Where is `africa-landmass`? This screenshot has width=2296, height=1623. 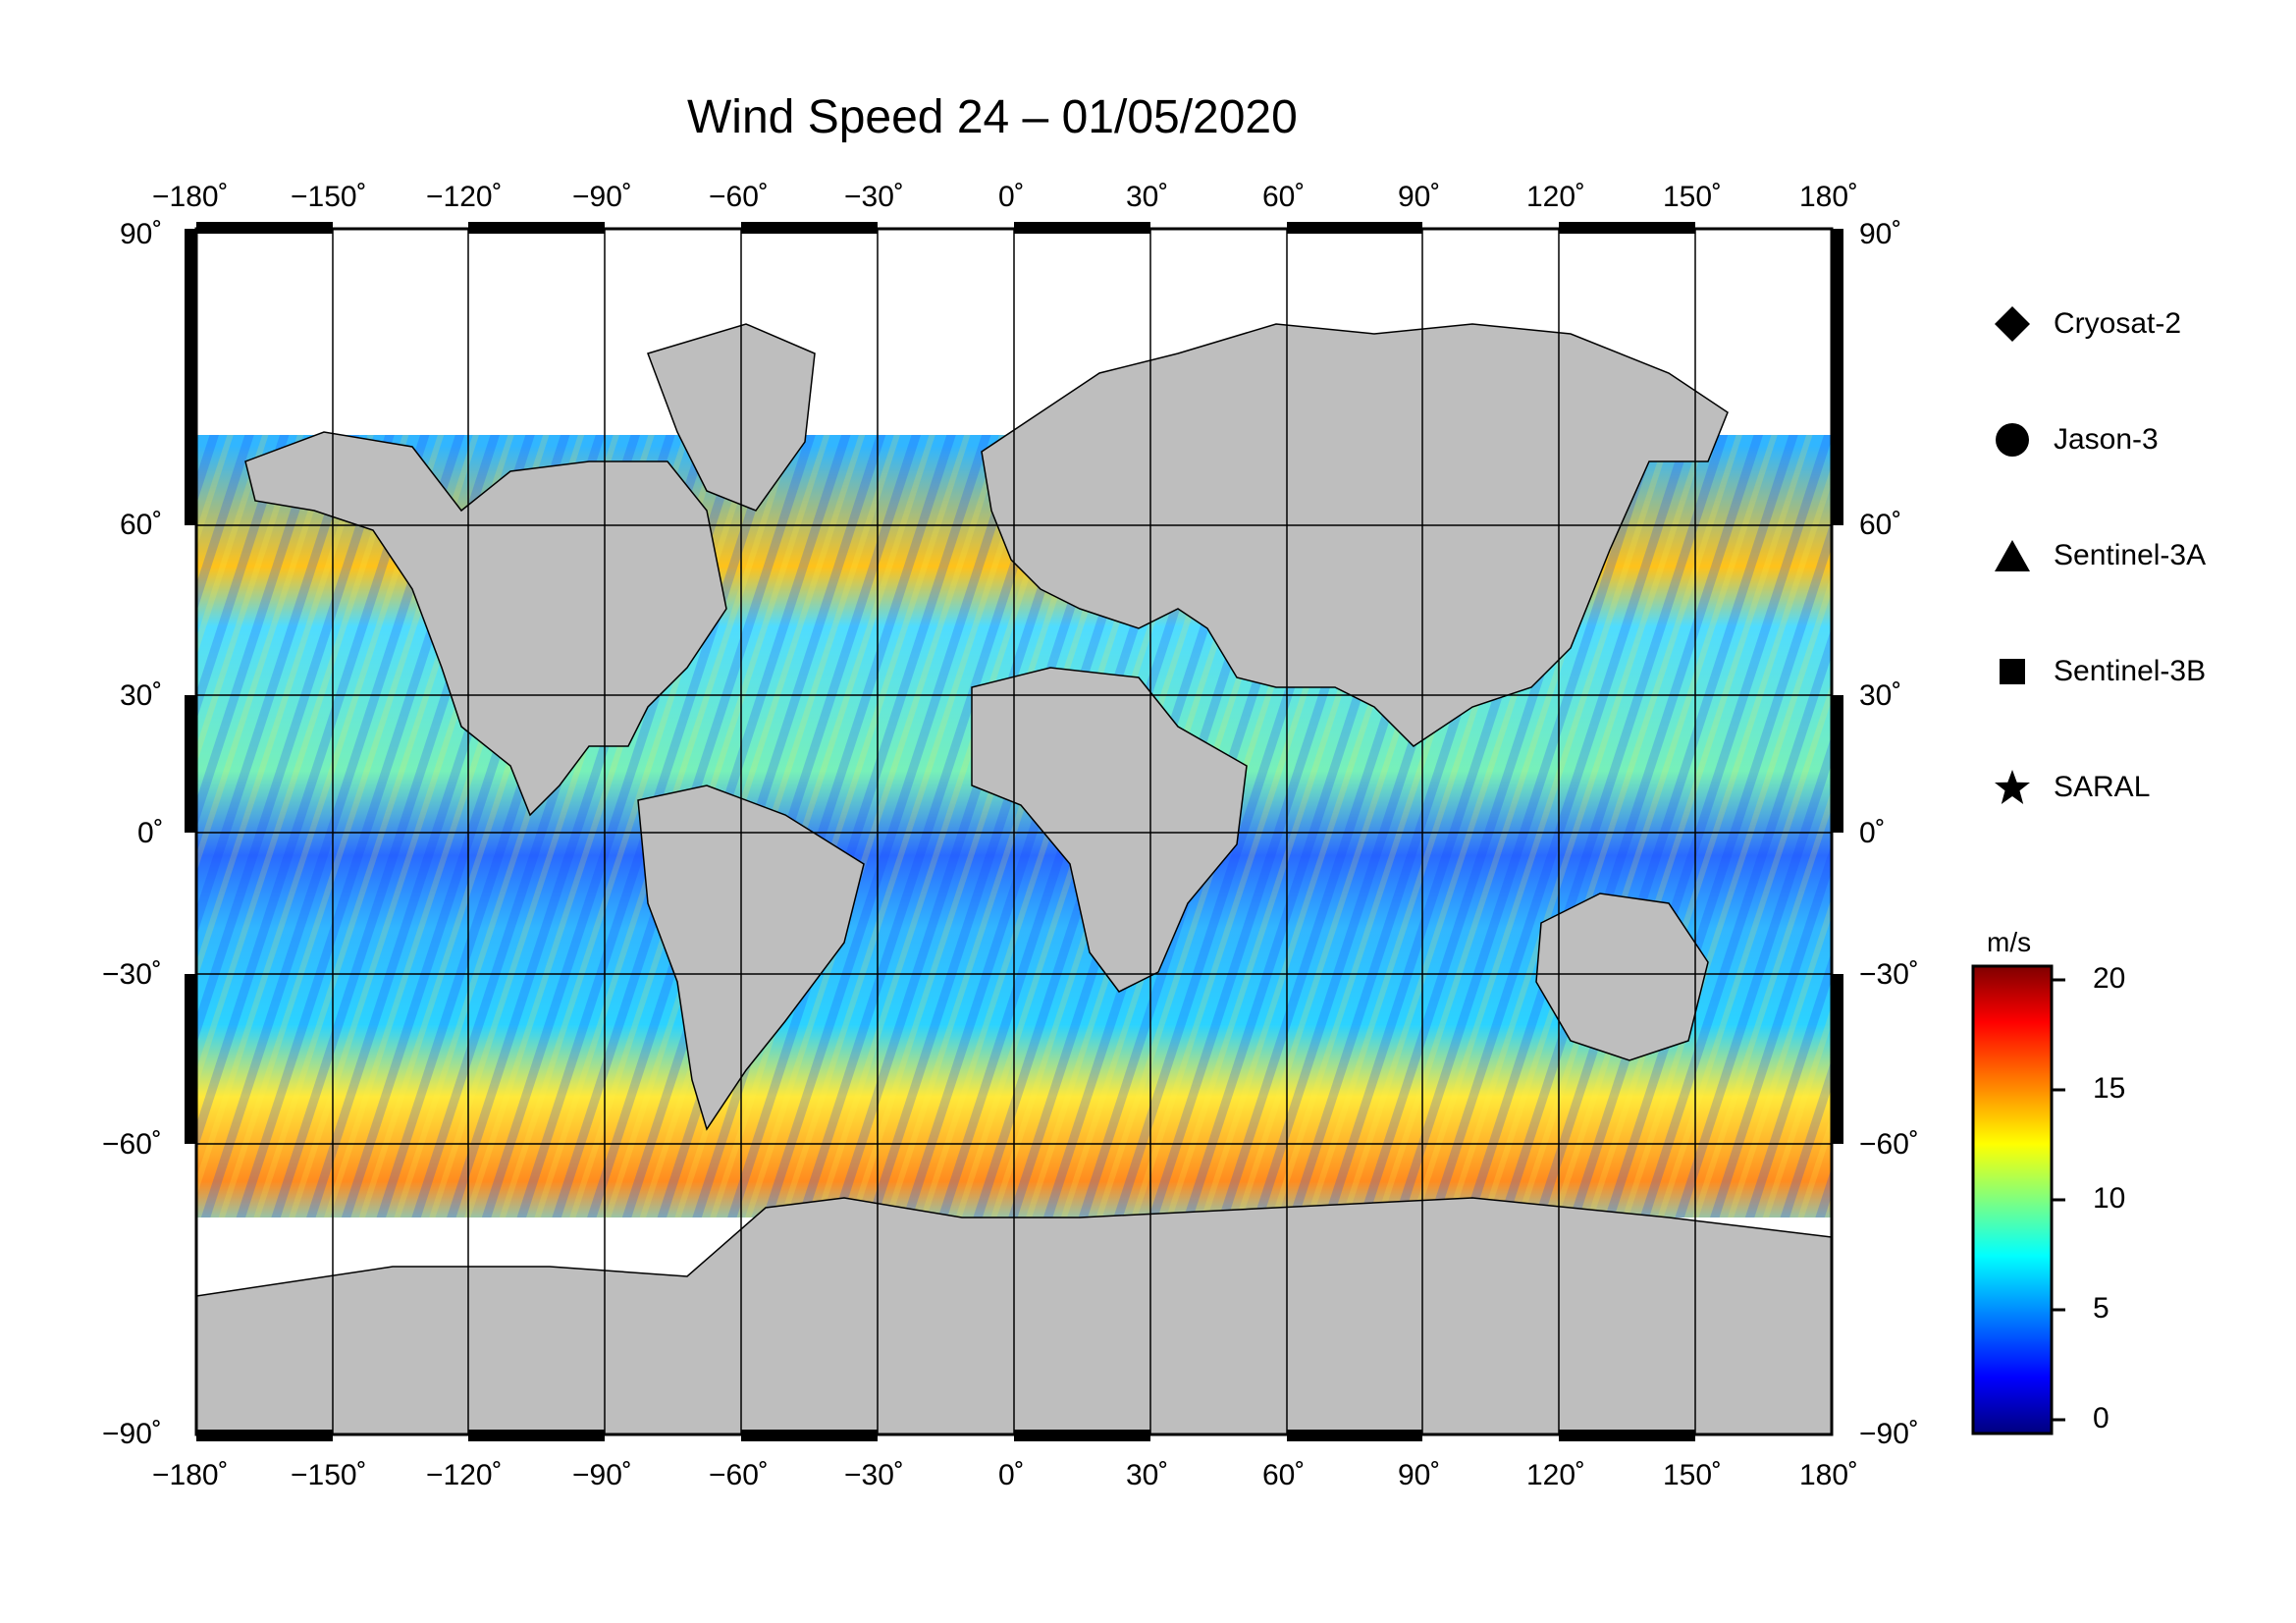
africa-landmass is located at coordinates (1109, 830).